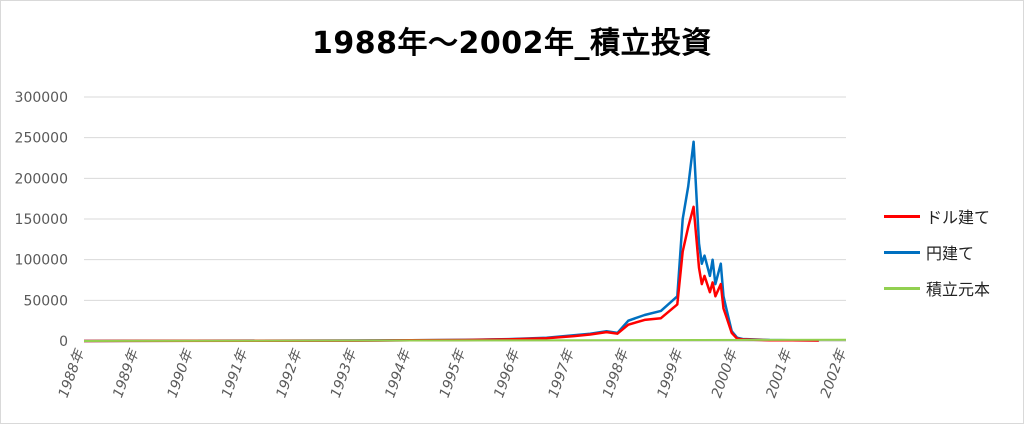 The width and height of the screenshot is (1024, 424). I want to click on y-tick-label: 150000, so click(41, 220).